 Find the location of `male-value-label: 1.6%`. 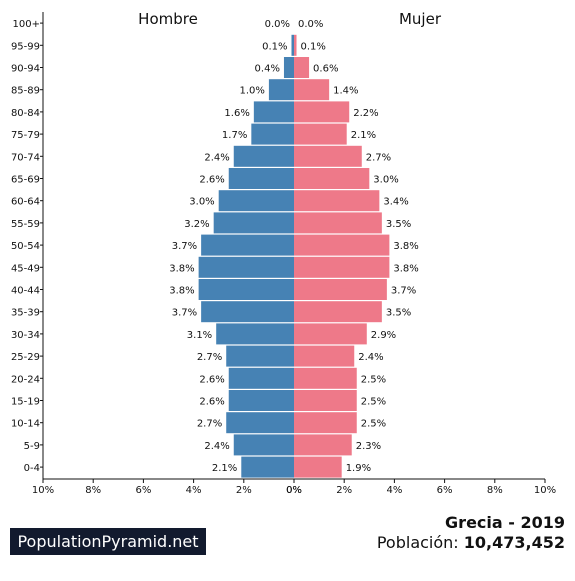

male-value-label: 1.6% is located at coordinates (236, 113).